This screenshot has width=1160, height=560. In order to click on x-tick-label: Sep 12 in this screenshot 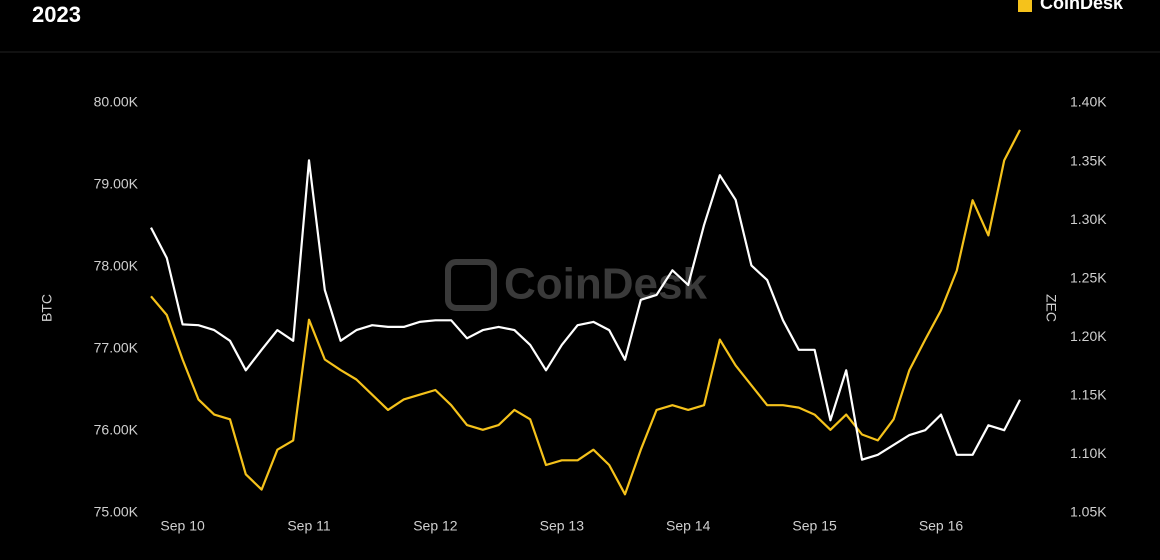, I will do `click(435, 526)`.